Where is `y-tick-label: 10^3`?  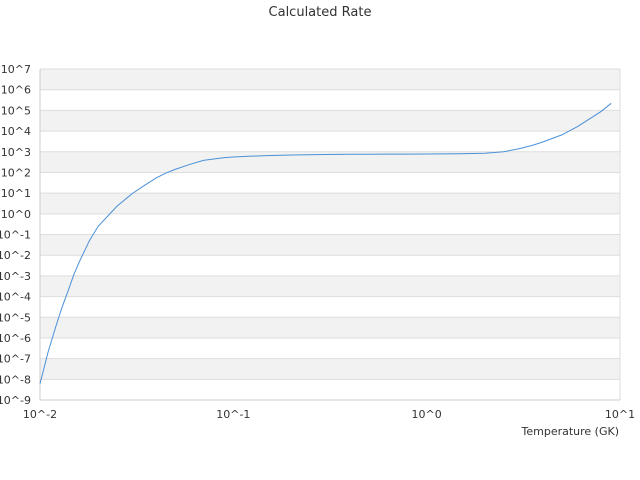
y-tick-label: 10^3 is located at coordinates (16, 152).